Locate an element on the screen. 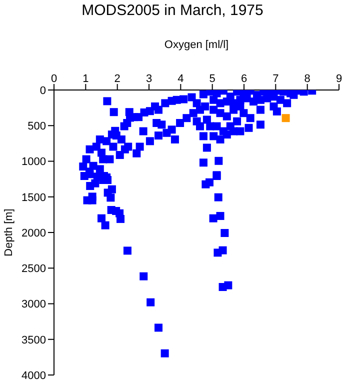 Image resolution: width=345 pixels, height=384 pixels. x-axis-title: Oxygen [ml/l] is located at coordinates (196, 44).